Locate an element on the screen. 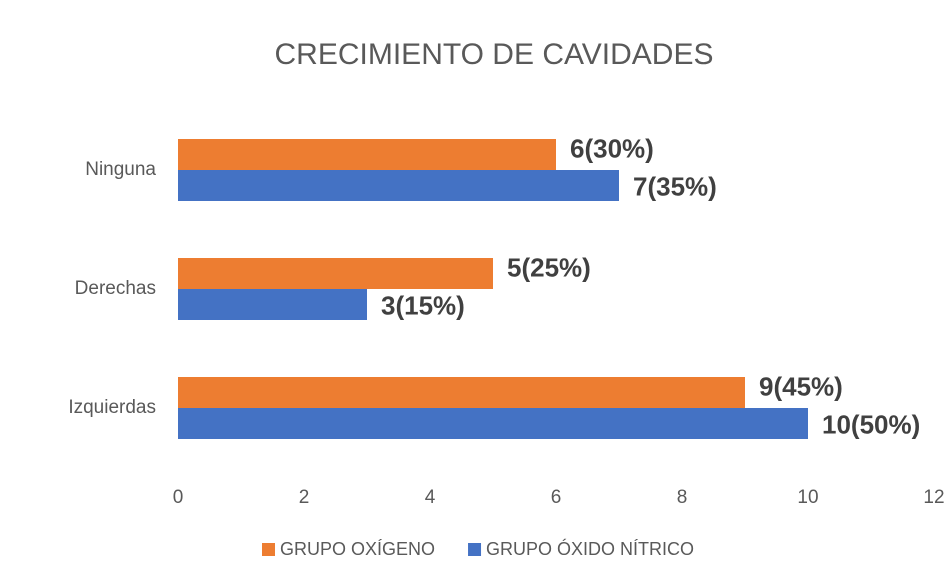 The height and width of the screenshot is (563, 949). value-label: 3(15%) is located at coordinates (423, 305).